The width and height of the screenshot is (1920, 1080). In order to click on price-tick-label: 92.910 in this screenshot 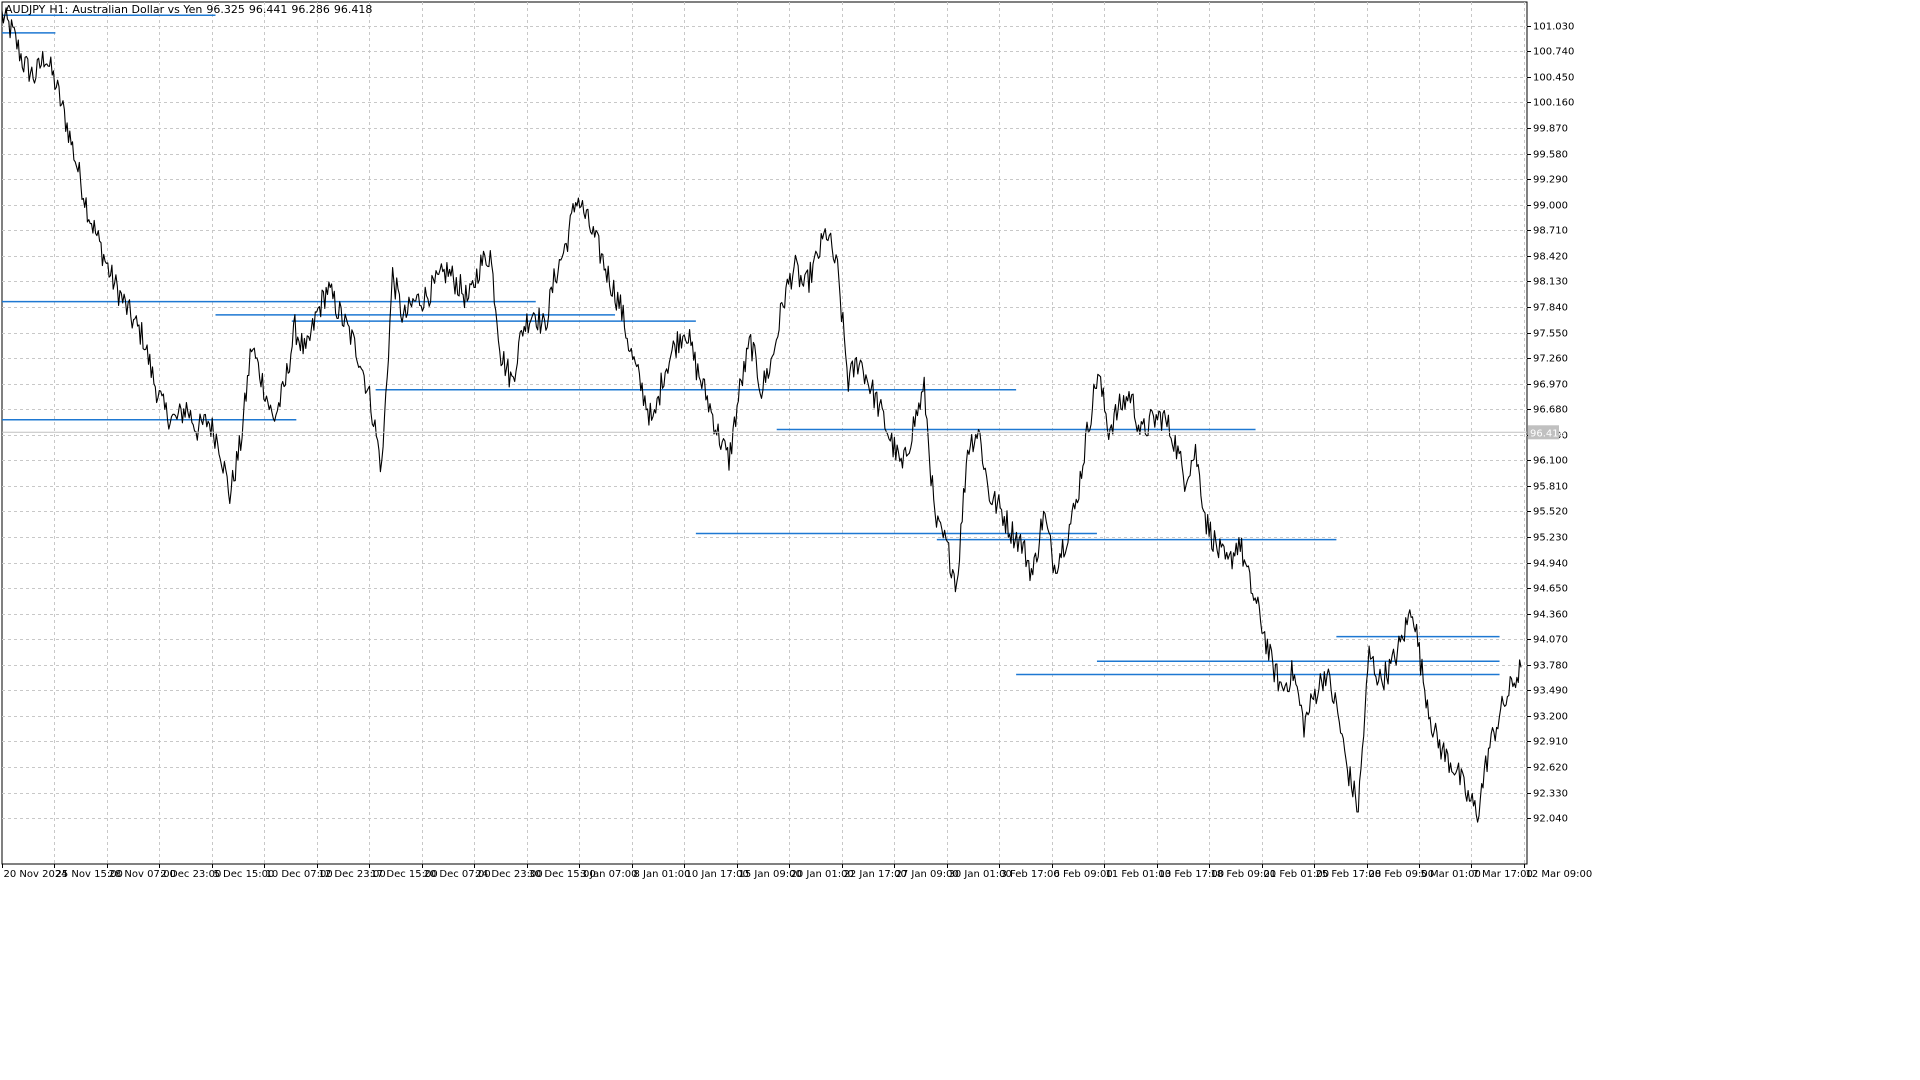, I will do `click(1550, 742)`.